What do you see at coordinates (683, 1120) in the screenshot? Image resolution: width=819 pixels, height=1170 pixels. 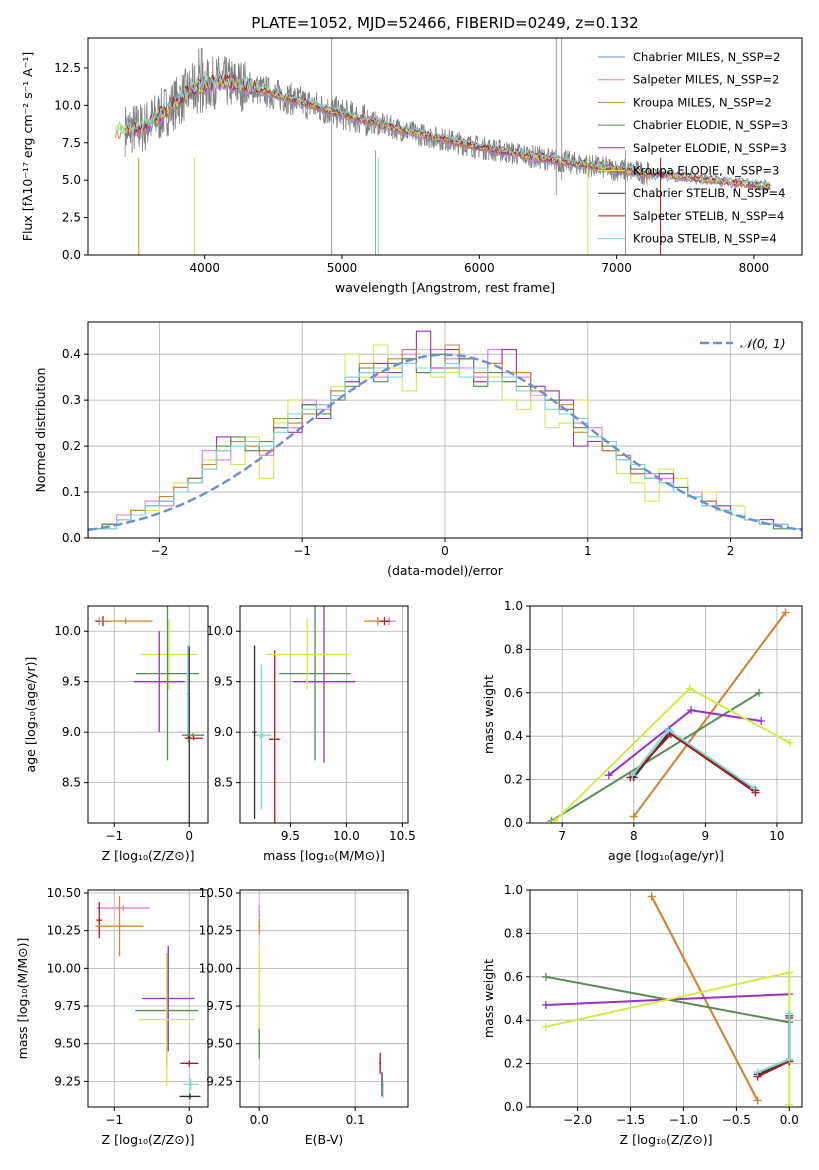 I see `x-tick-label: −1.0` at bounding box center [683, 1120].